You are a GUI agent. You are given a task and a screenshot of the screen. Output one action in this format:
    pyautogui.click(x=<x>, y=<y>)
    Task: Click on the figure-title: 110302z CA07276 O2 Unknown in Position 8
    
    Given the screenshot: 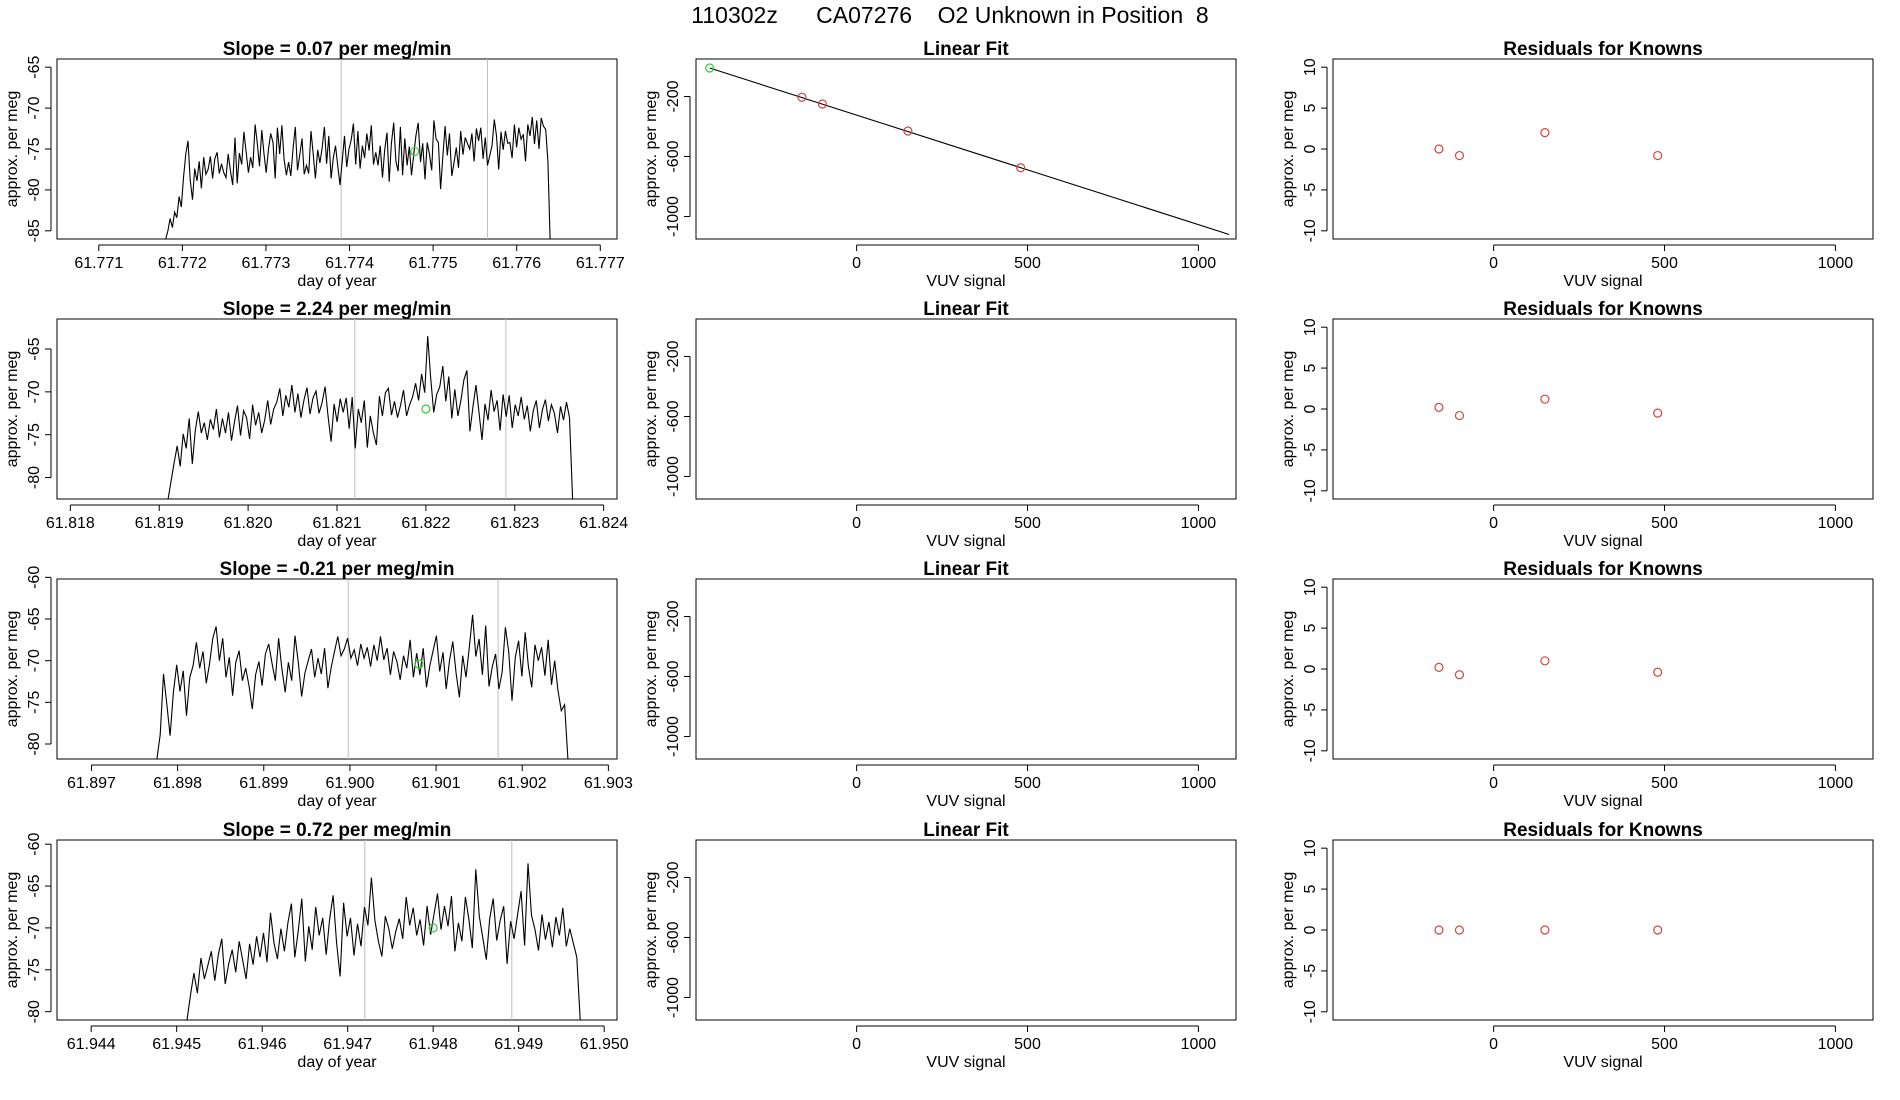 What is the action you would take?
    pyautogui.click(x=950, y=15)
    